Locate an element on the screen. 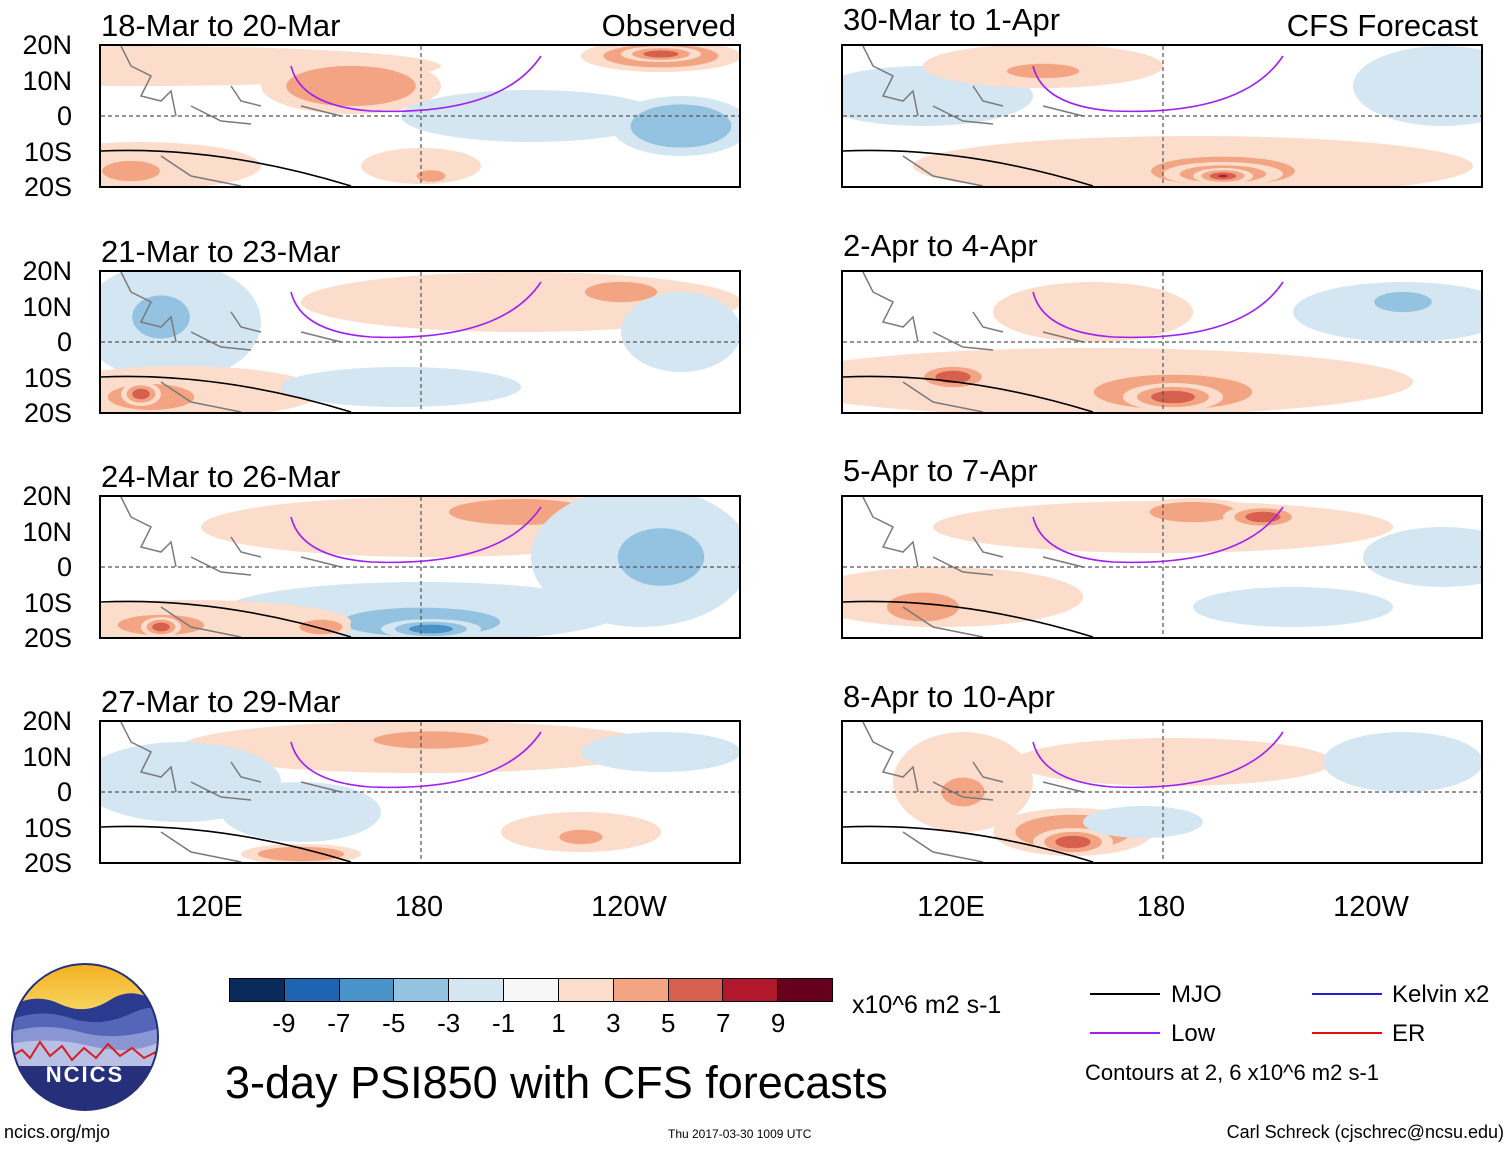 The width and height of the screenshot is (1510, 1149). panel-title: 30-Mar to 1-Apr is located at coordinates (952, 19).